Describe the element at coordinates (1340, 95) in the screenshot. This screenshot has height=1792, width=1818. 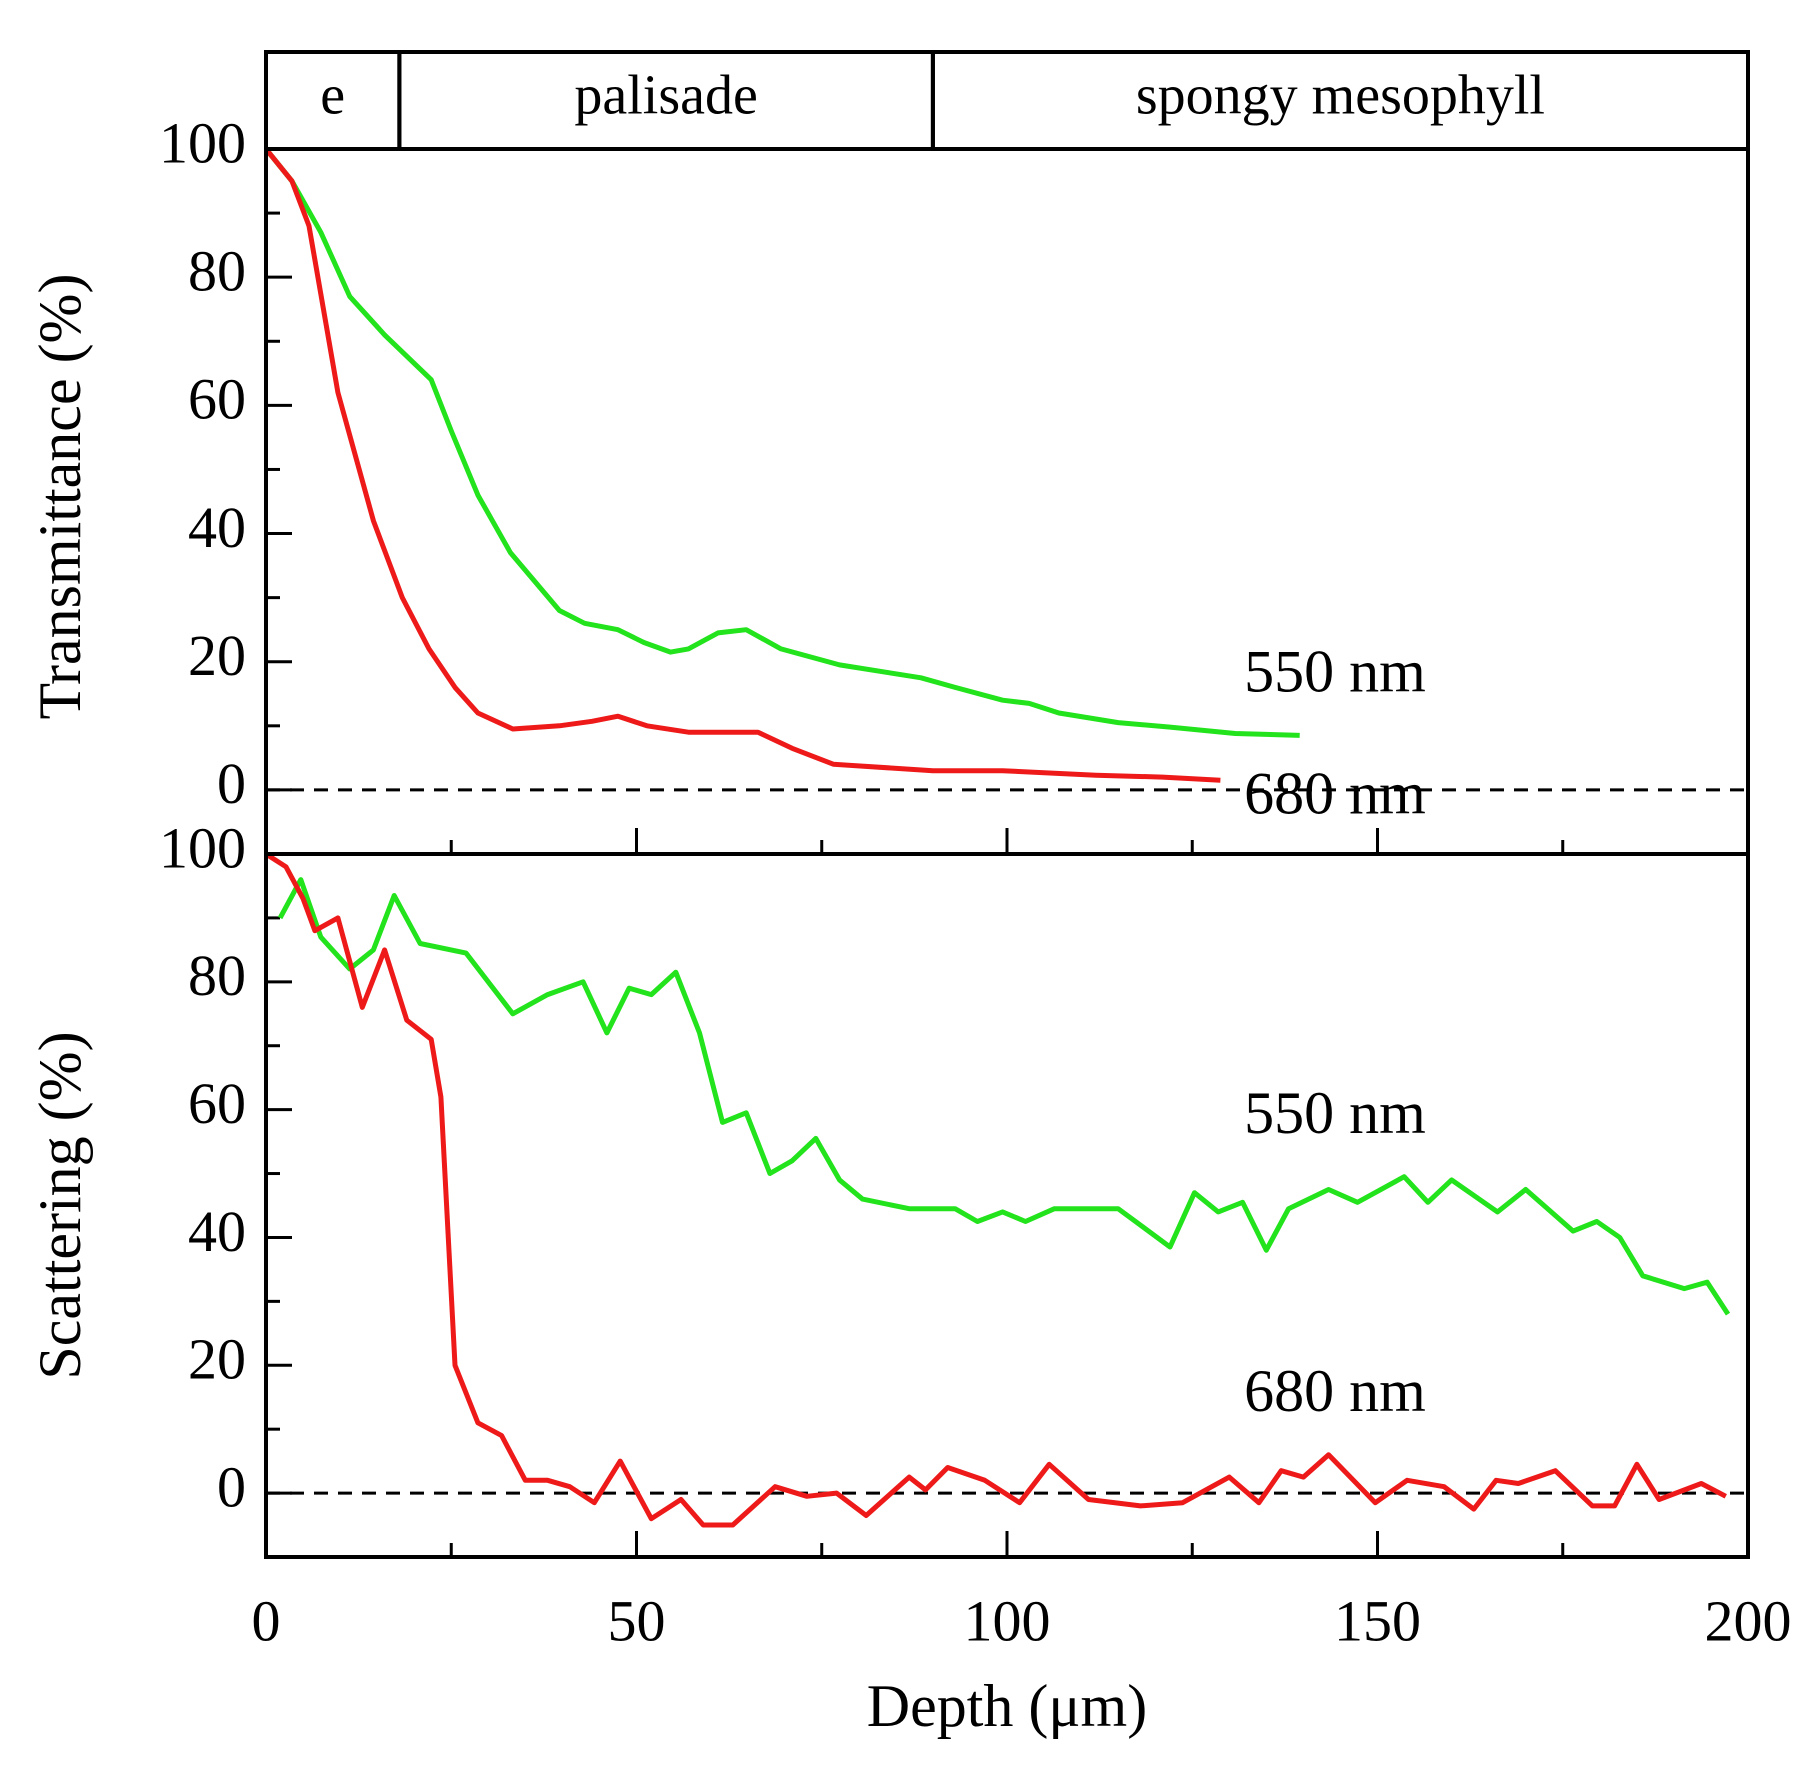
I see `region-label: spongy mesophyll` at that location.